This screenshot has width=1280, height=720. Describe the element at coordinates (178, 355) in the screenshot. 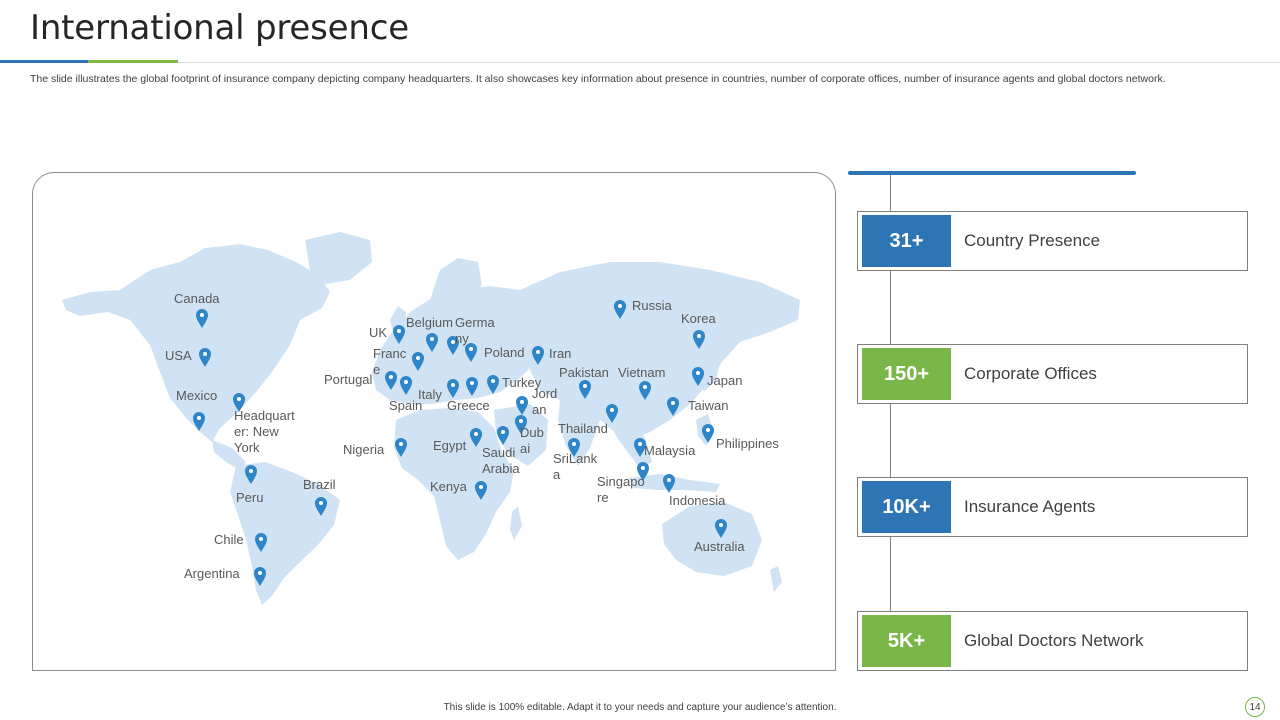

I see `location-label-usa: USA` at that location.